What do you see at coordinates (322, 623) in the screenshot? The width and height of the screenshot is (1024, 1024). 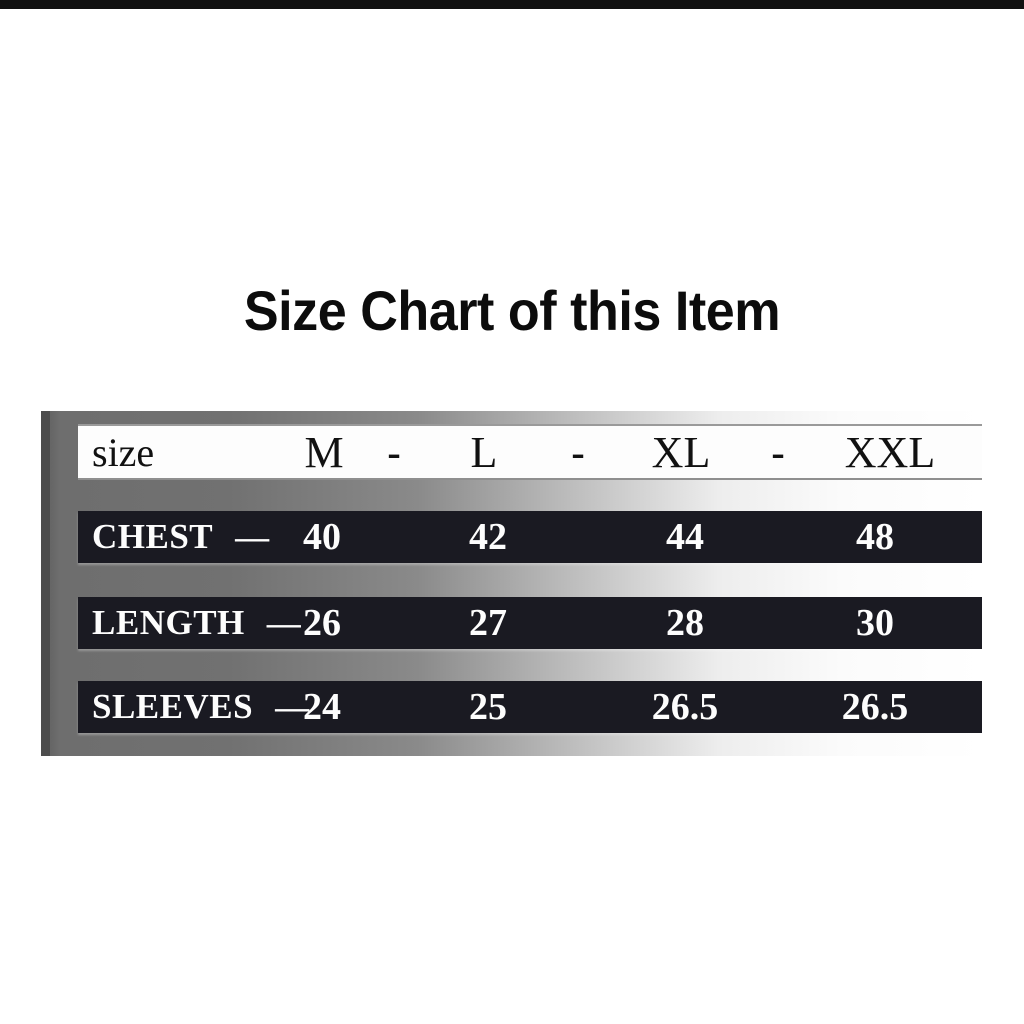 I see `length-value-m: 26` at bounding box center [322, 623].